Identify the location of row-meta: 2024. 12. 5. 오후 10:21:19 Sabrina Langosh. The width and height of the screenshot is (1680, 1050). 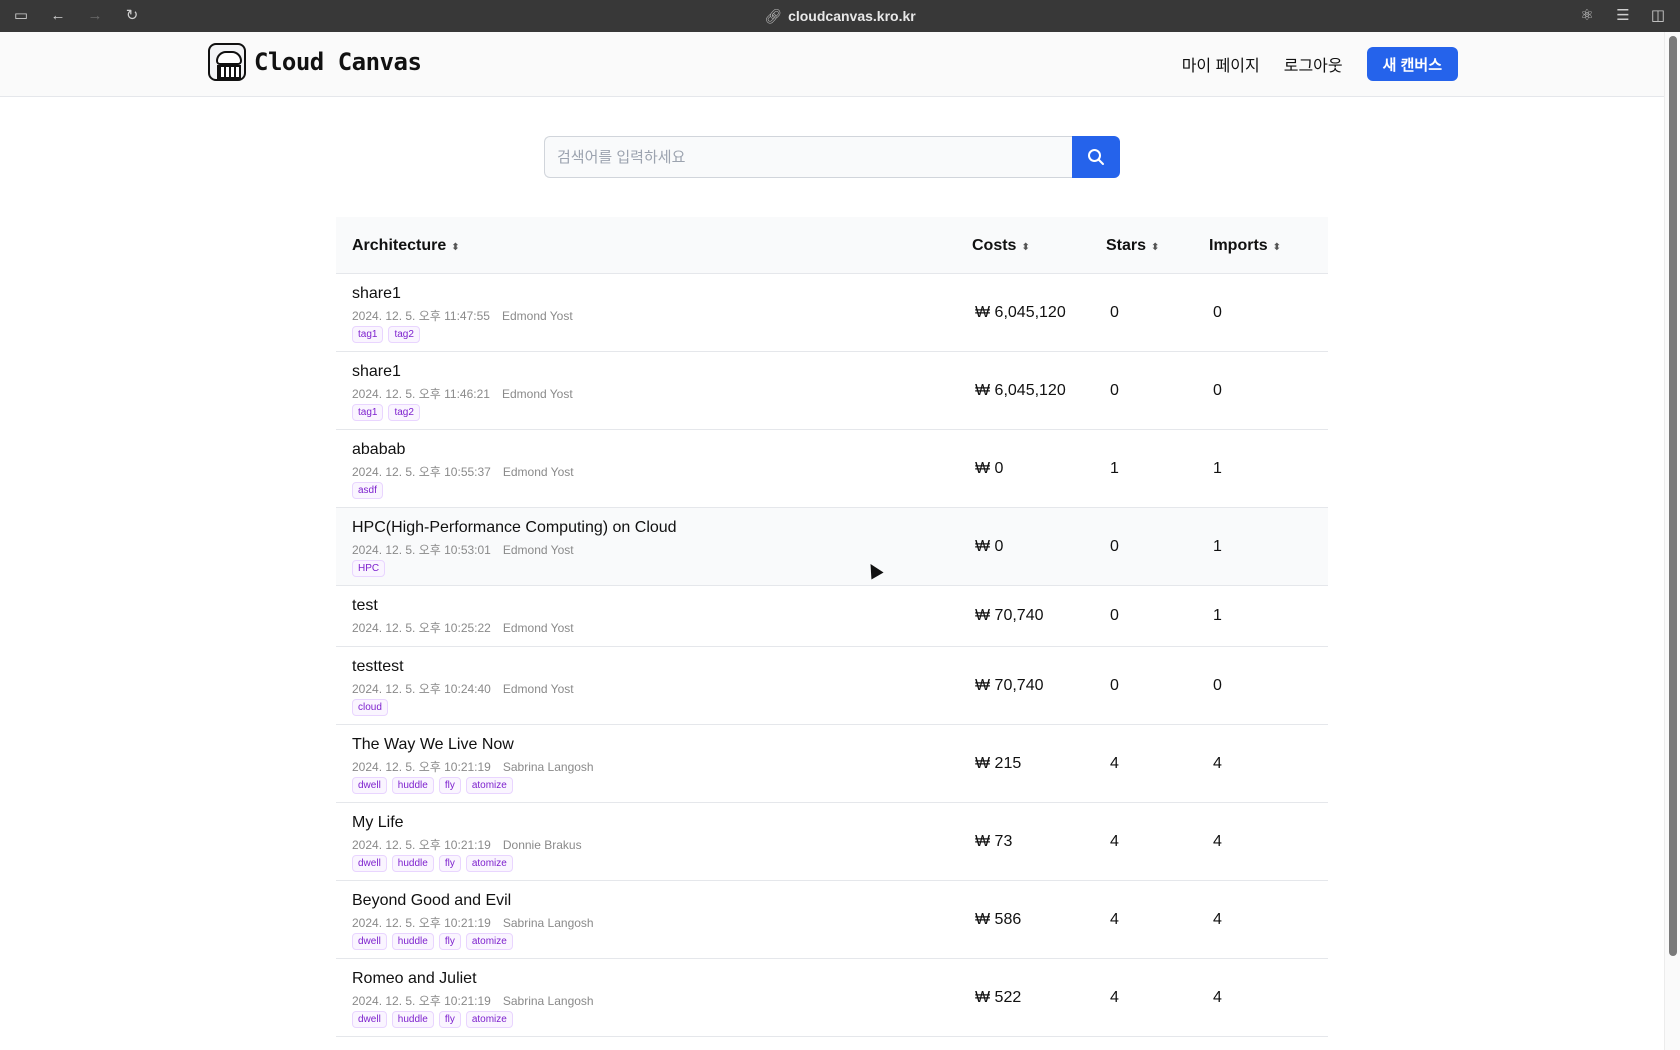
(473, 1001).